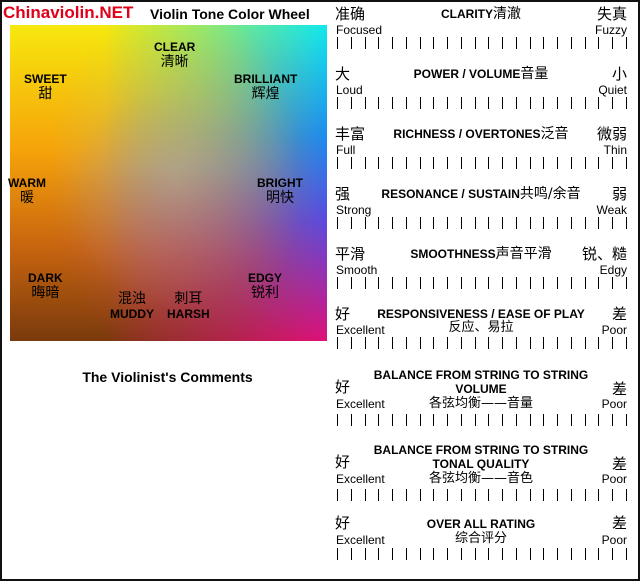  What do you see at coordinates (481, 90) in the screenshot?
I see `rating-scale-row: 大 Loud 小 Quiet POWER / VOLUME音量` at bounding box center [481, 90].